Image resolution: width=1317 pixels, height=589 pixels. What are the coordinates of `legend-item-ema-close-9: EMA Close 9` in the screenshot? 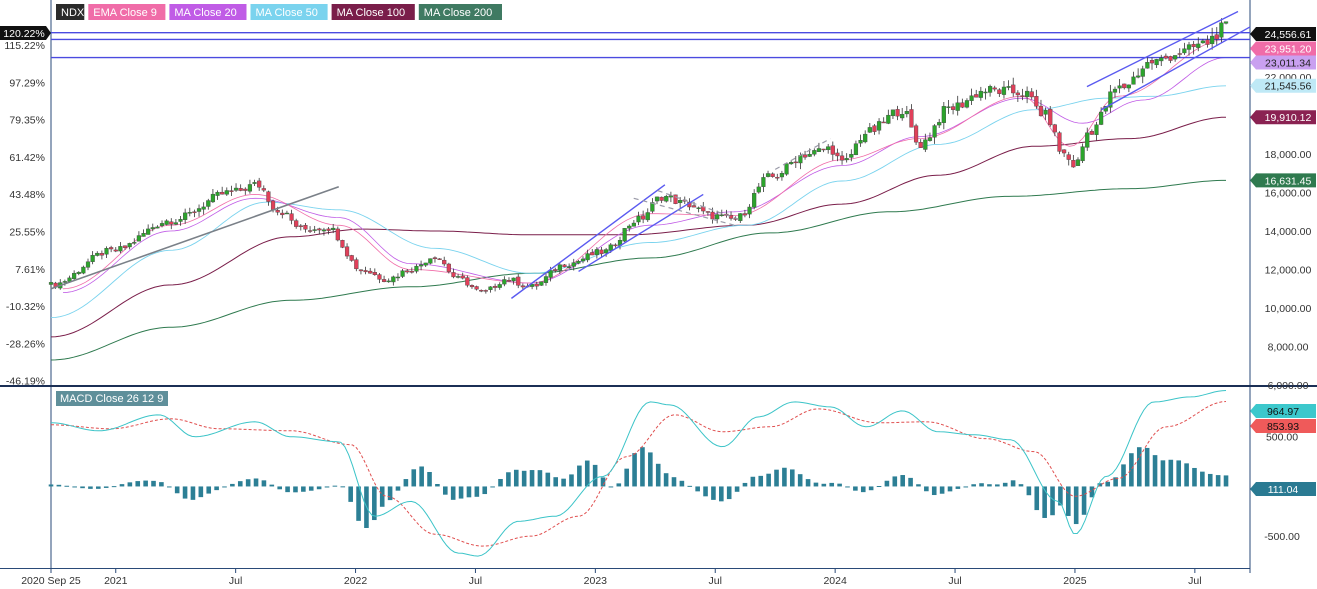 It's located at (127, 12).